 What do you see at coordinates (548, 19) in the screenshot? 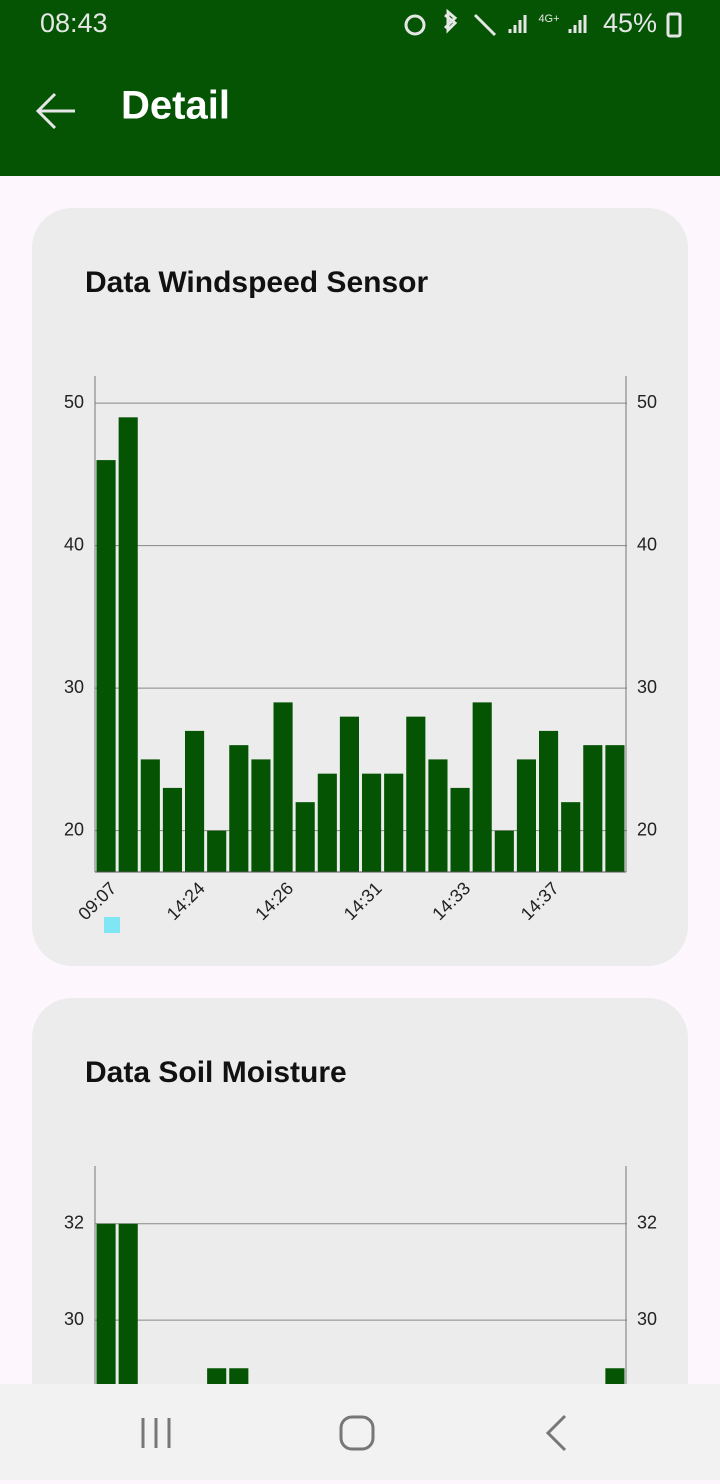
I see `status-network: 4G+` at bounding box center [548, 19].